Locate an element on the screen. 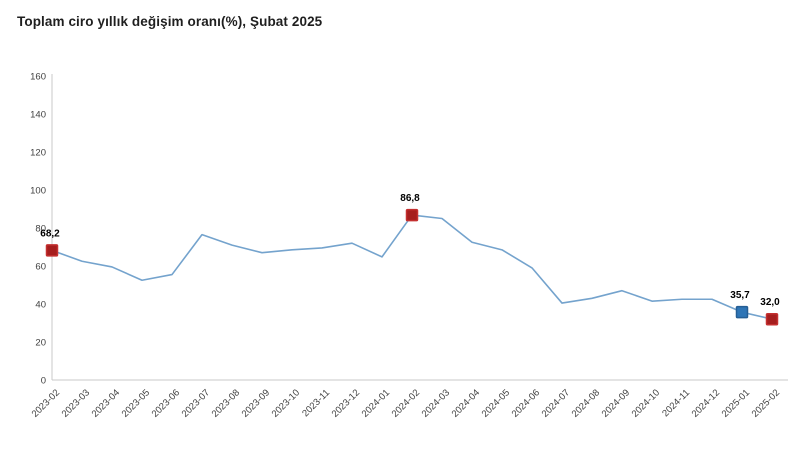  x-tick-label: 2023-04 is located at coordinates (106, 403).